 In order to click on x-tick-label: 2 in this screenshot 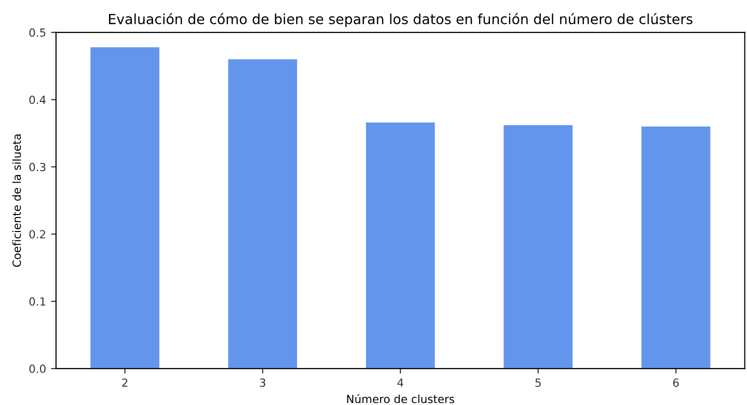, I will do `click(125, 382)`.